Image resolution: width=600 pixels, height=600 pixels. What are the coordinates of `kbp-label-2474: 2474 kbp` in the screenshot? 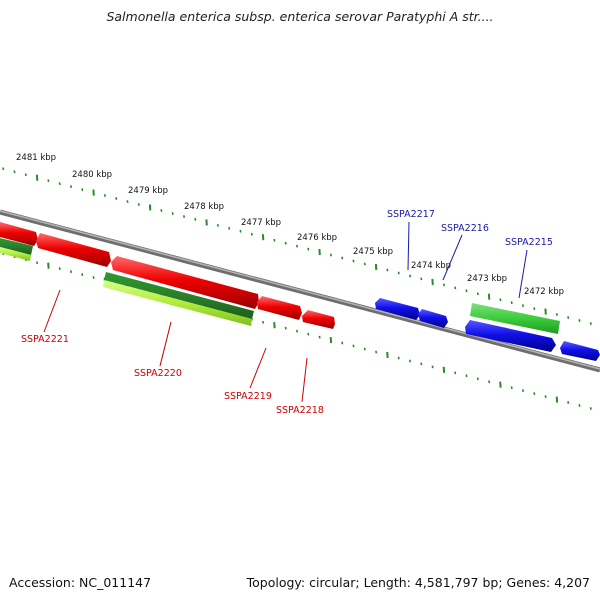 It's located at (431, 266).